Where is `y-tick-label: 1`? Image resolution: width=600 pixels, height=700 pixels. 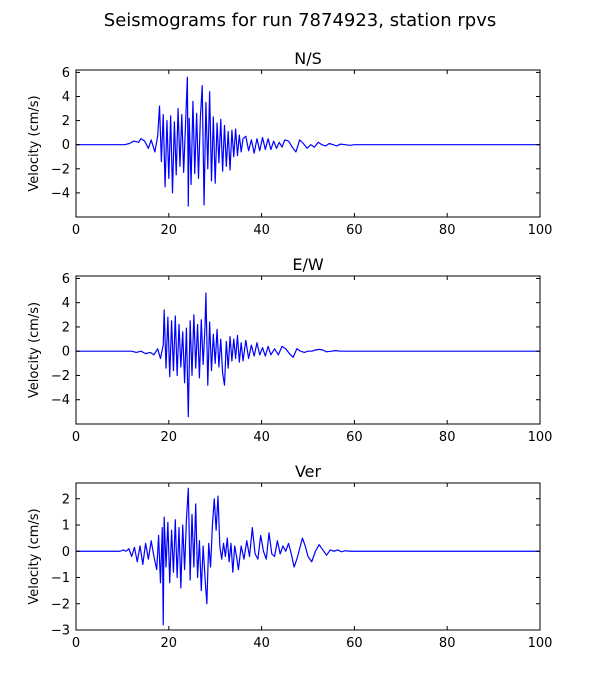
y-tick-label: 1 is located at coordinates (66, 526).